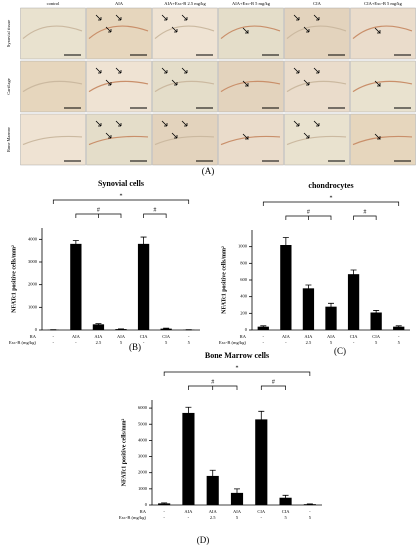 The width and height of the screenshot is (419, 550). What do you see at coordinates (330, 185) in the screenshot?
I see `chart-title: chondrocytes` at bounding box center [330, 185].